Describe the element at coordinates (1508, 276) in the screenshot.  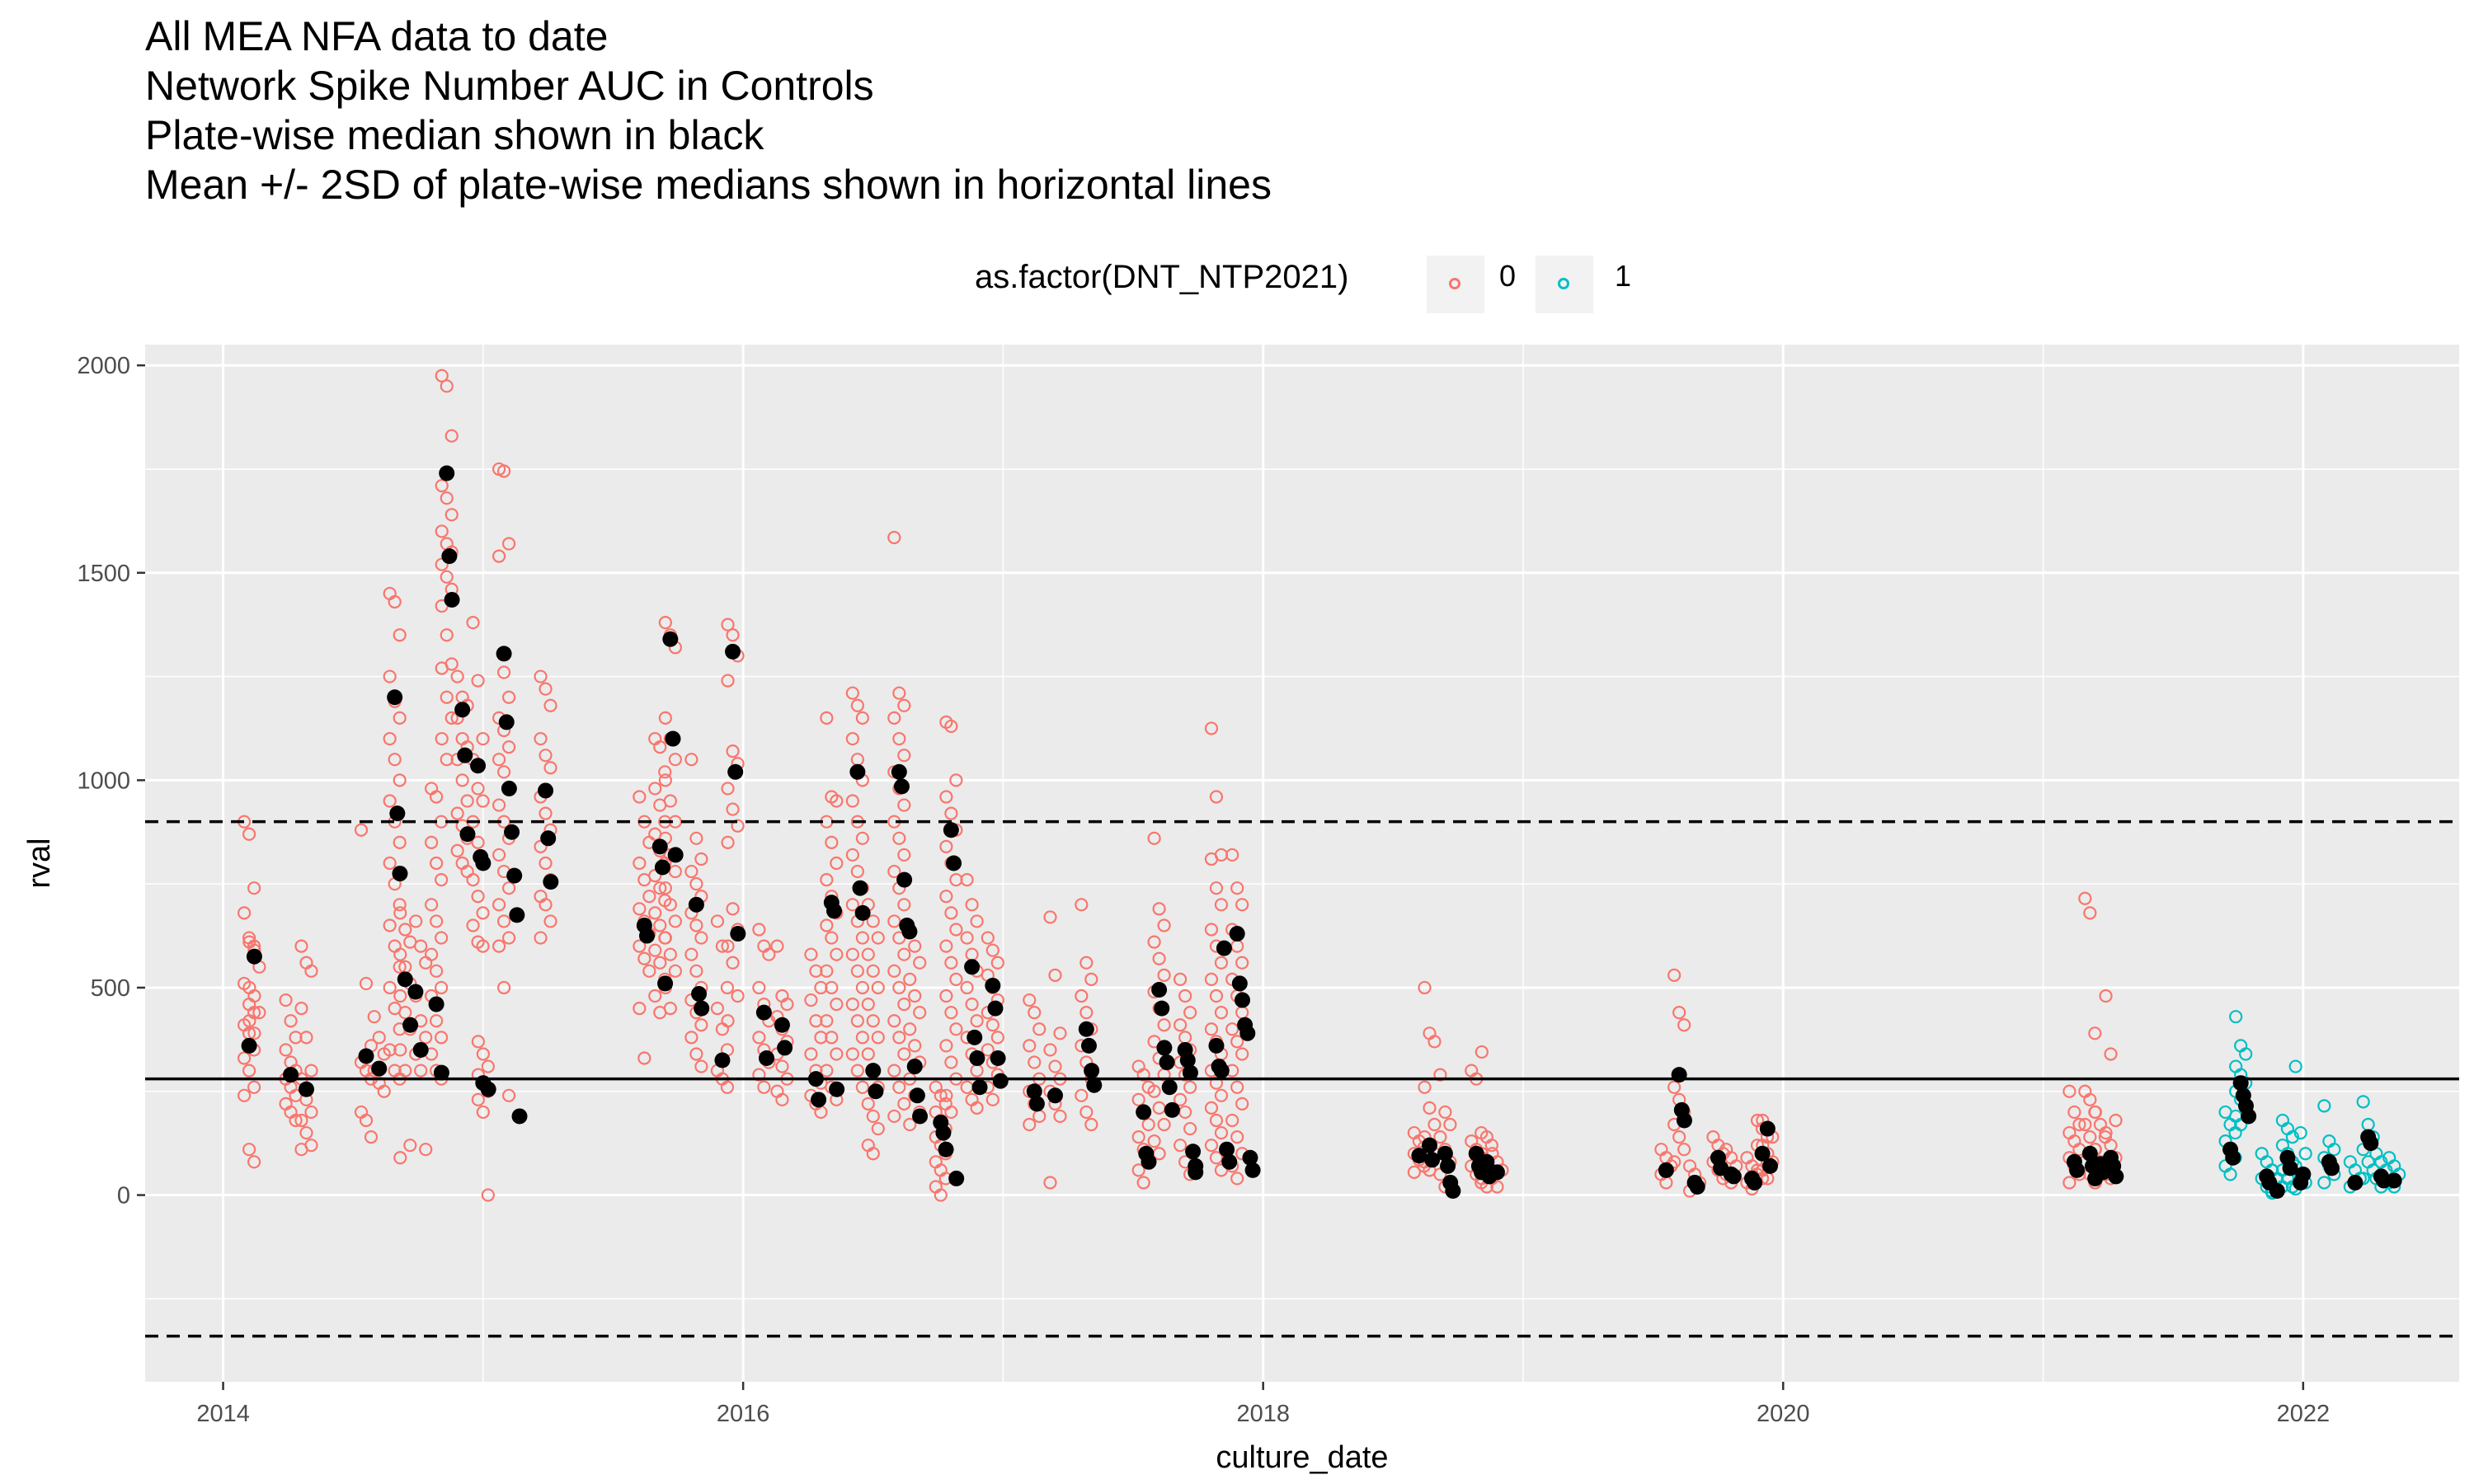
I see `legend-label-0: 0` at that location.